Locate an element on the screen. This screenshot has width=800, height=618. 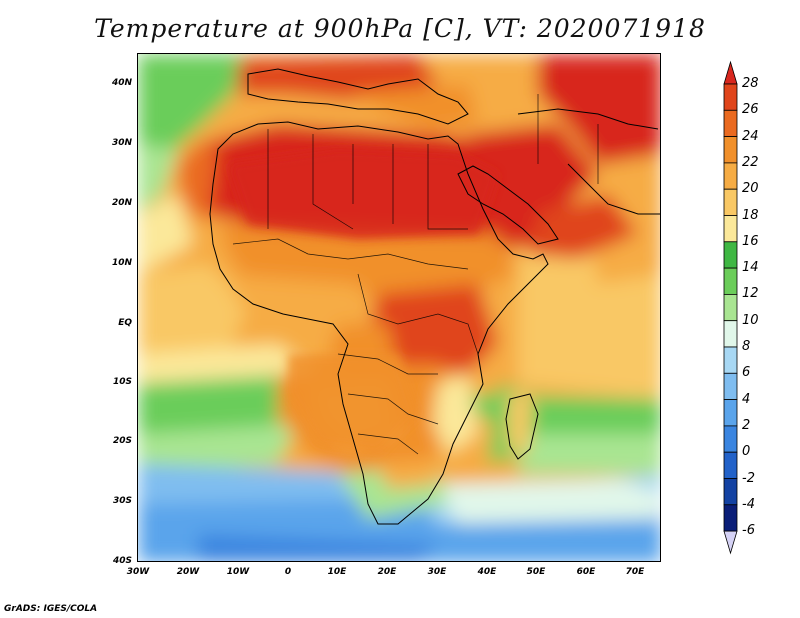
lon-label-30e: 30E is located at coordinates (437, 572).